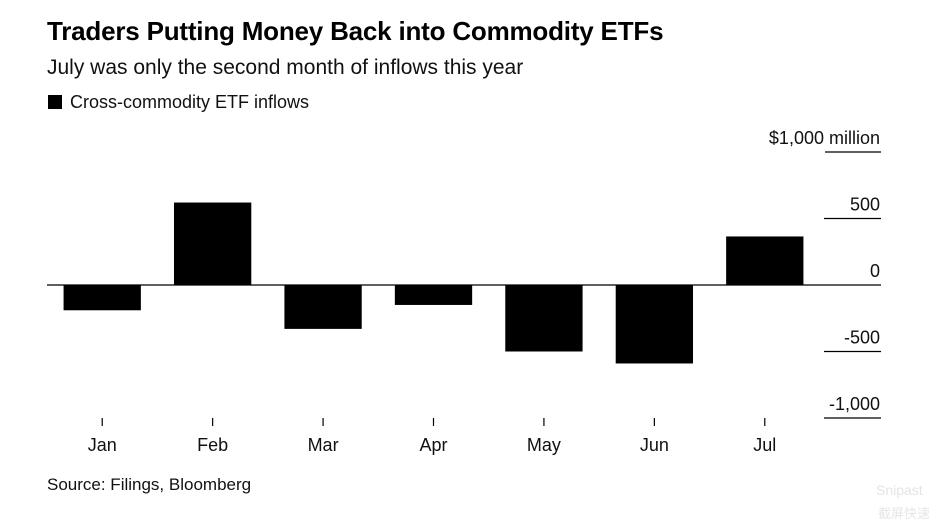 This screenshot has width=934, height=522. What do you see at coordinates (212, 445) in the screenshot?
I see `x-tick-label: Feb` at bounding box center [212, 445].